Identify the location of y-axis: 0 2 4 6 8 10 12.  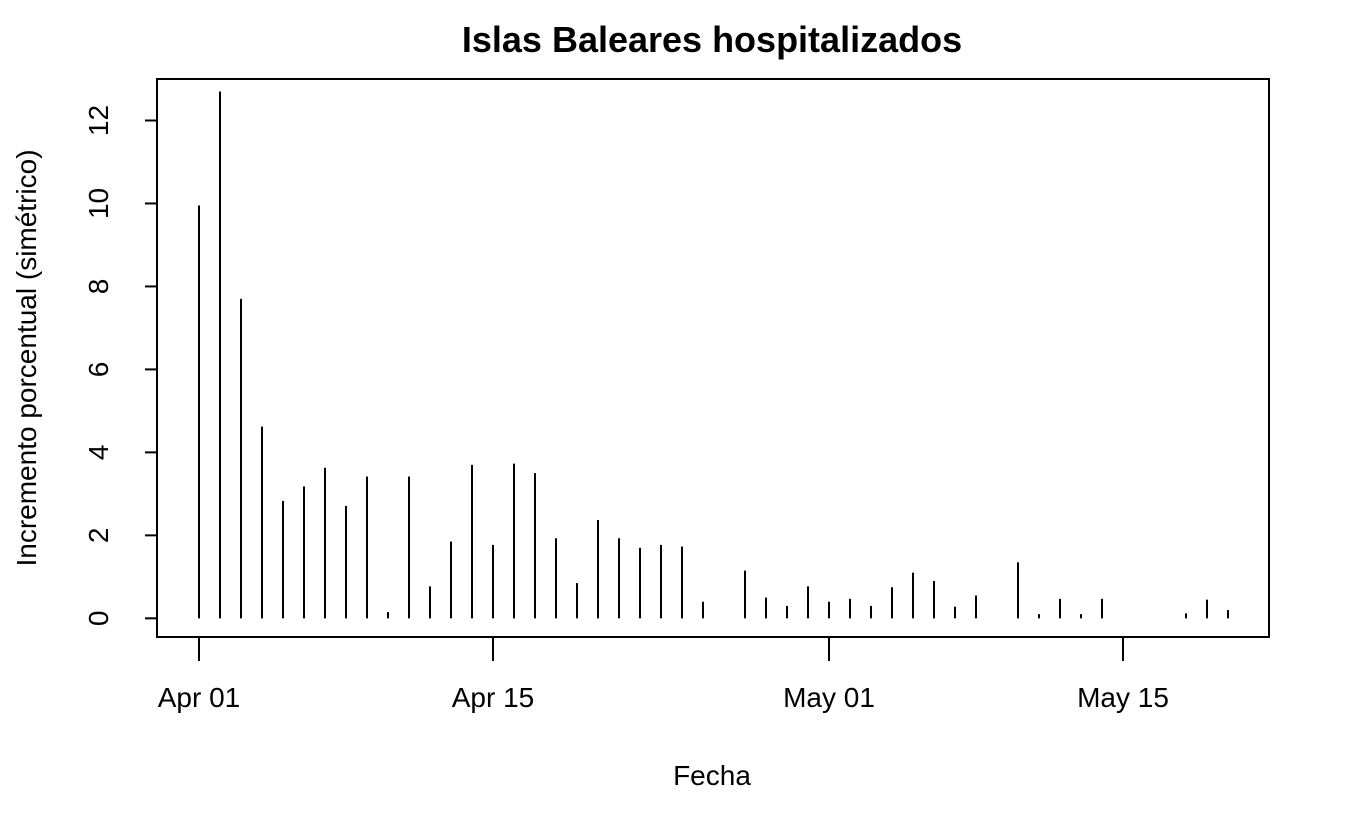
(120, 366).